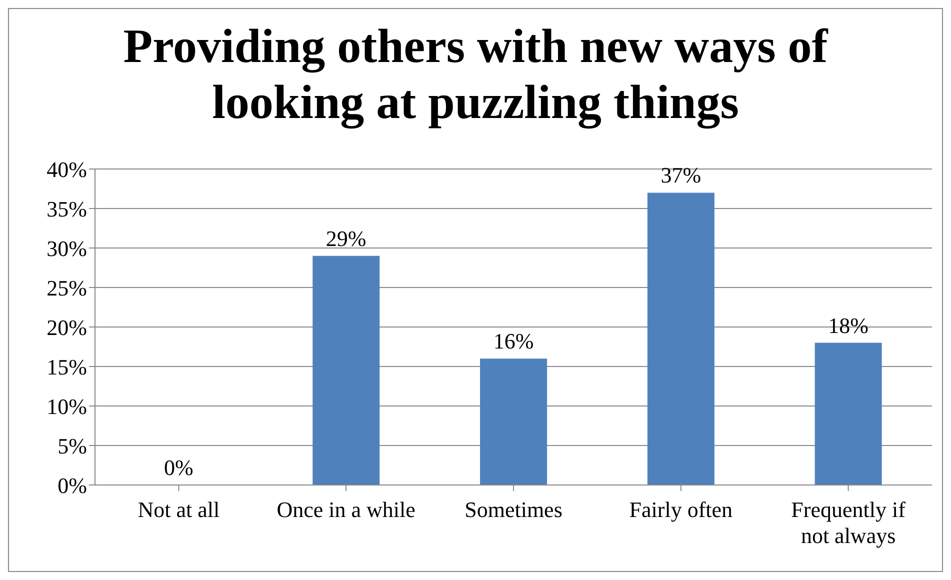  I want to click on y-tick-label: 30%, so click(66, 248).